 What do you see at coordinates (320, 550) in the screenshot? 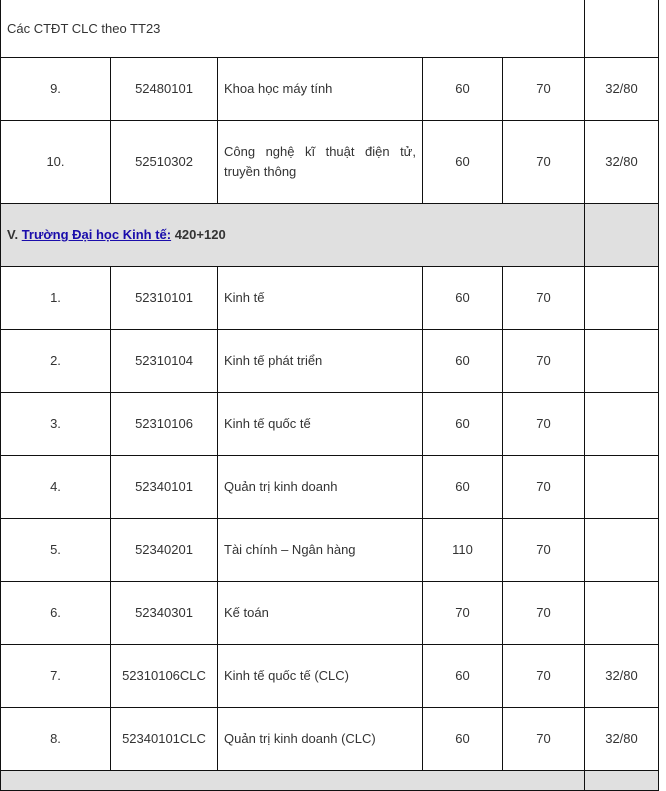
I see `program-name: Tài chính – Ngân hàng` at bounding box center [320, 550].